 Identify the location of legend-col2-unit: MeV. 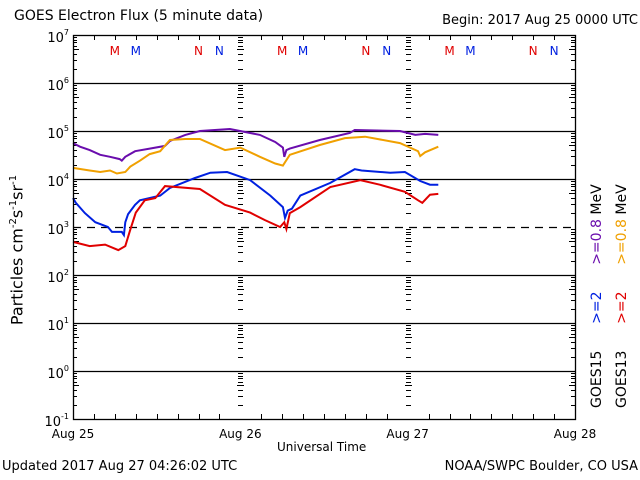
(622, 199).